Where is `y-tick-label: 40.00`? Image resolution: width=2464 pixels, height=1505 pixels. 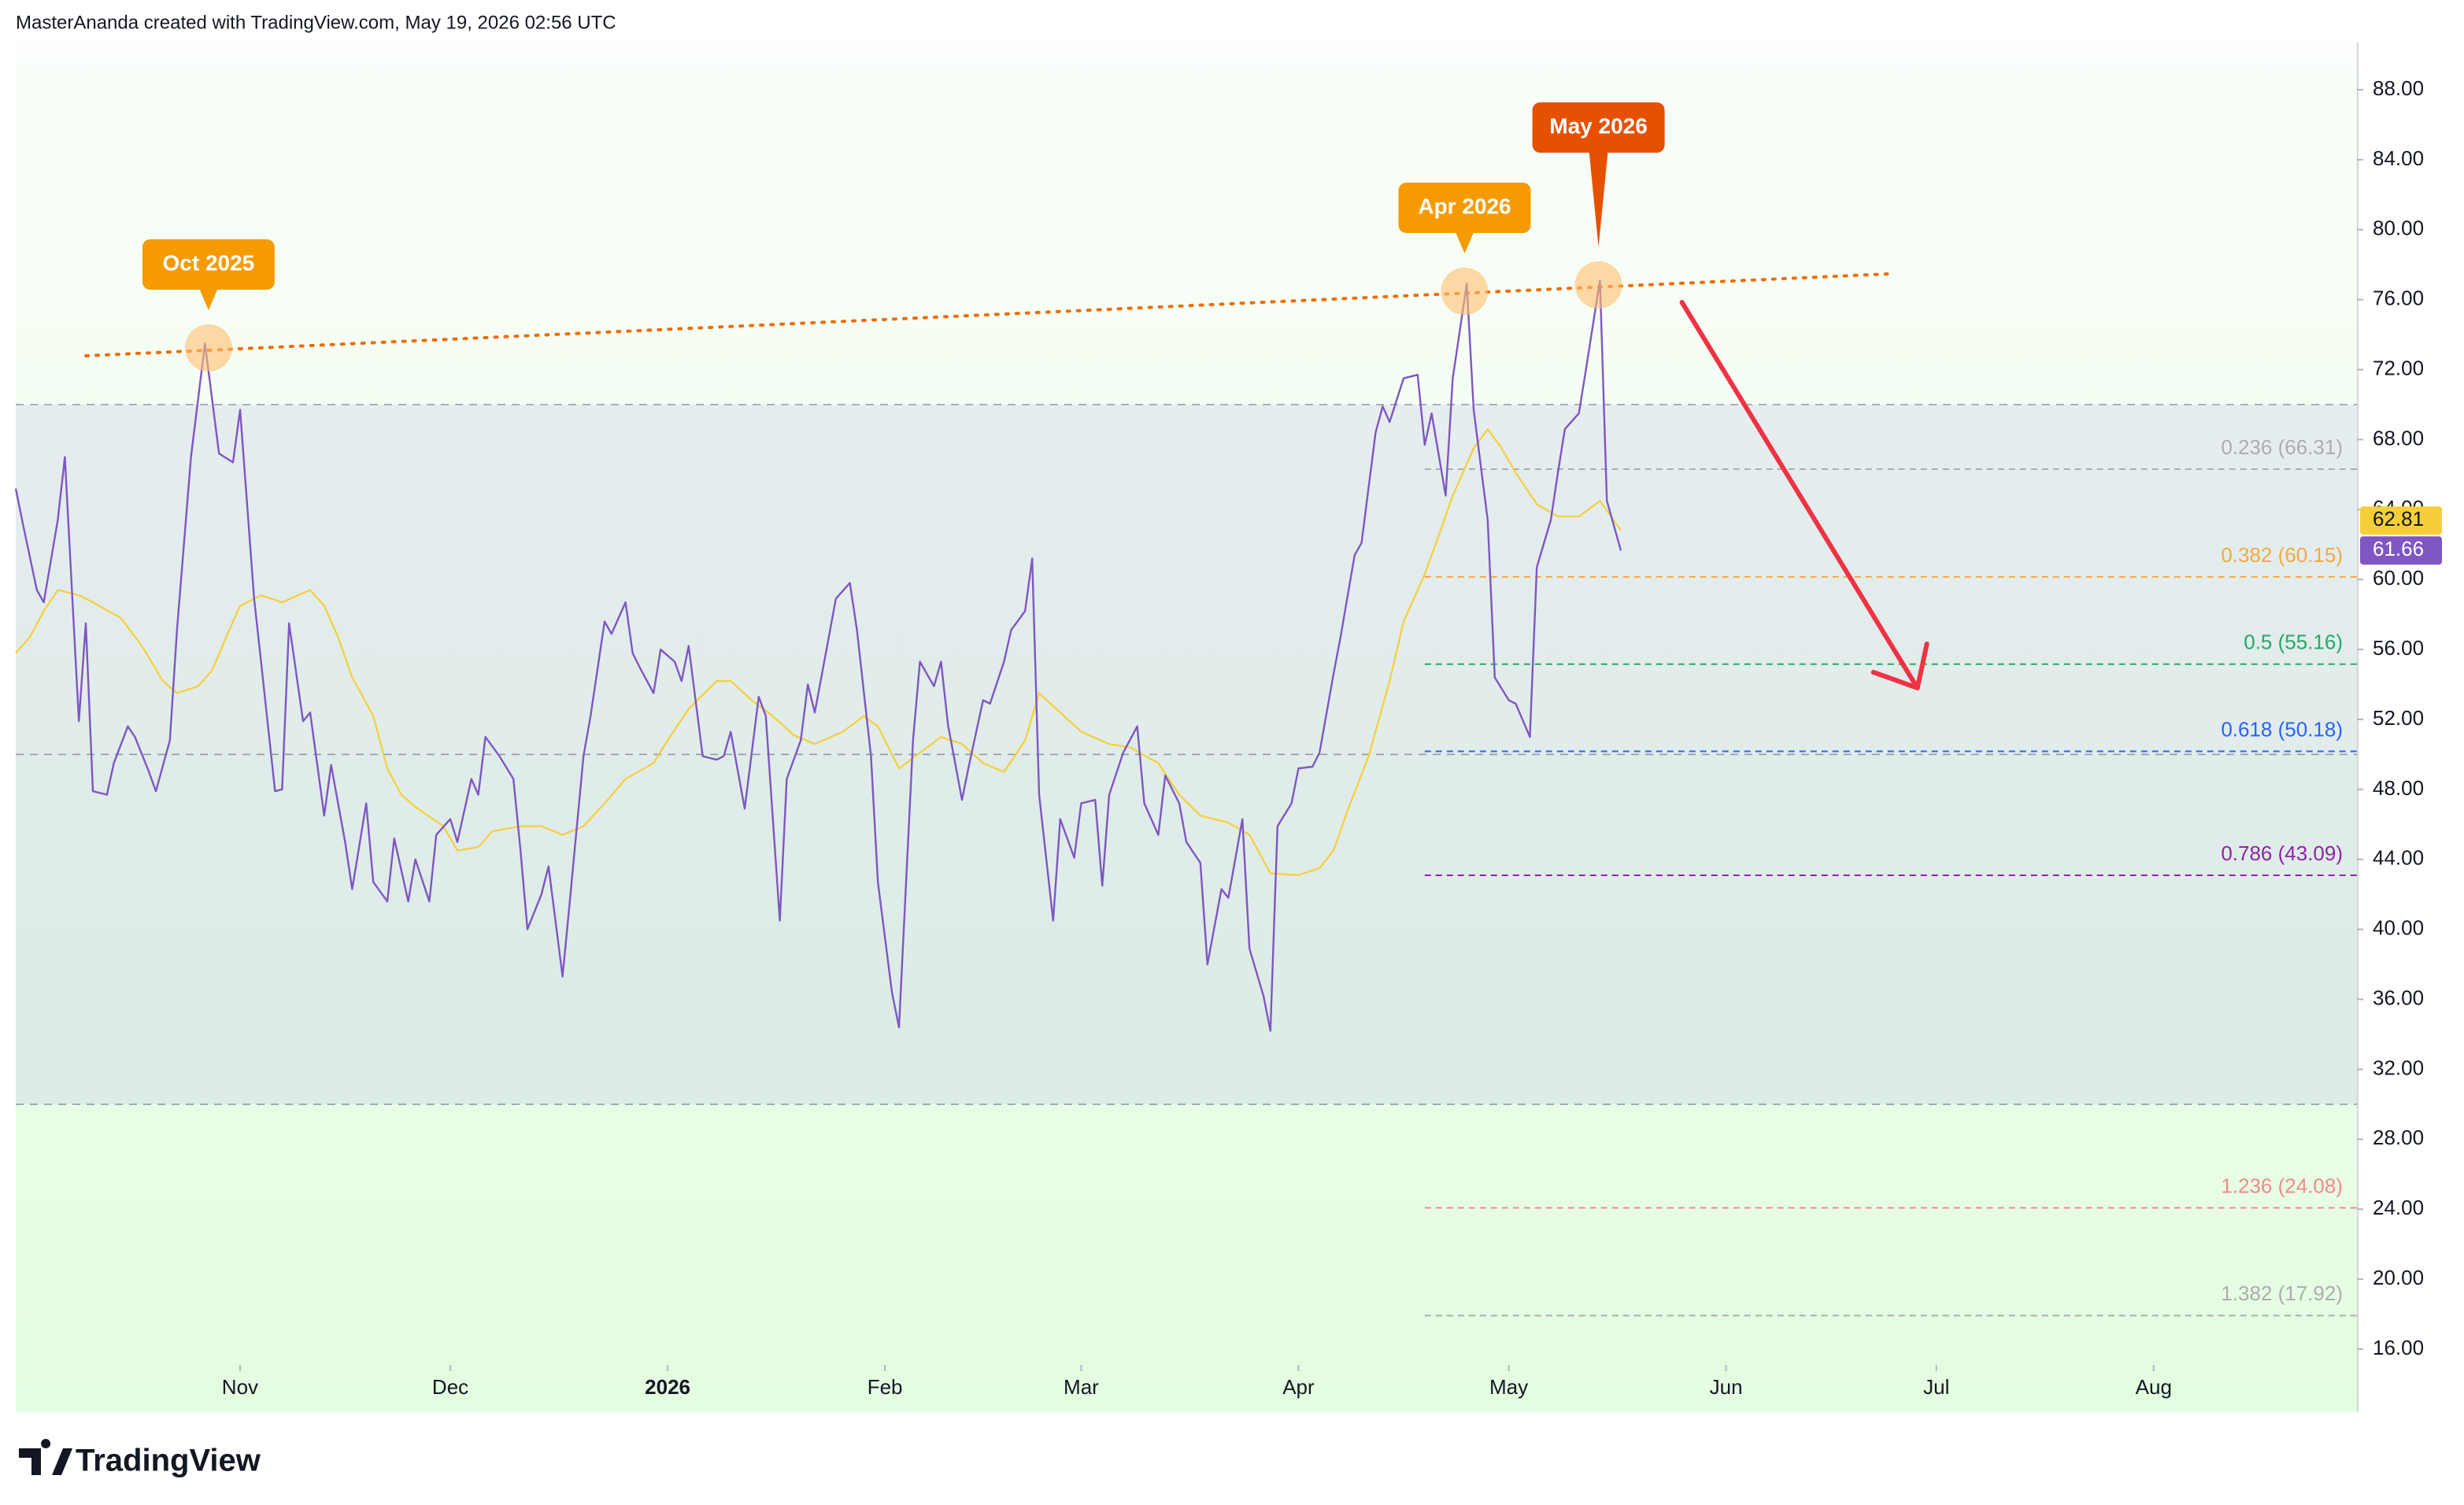 y-tick-label: 40.00 is located at coordinates (2398, 928).